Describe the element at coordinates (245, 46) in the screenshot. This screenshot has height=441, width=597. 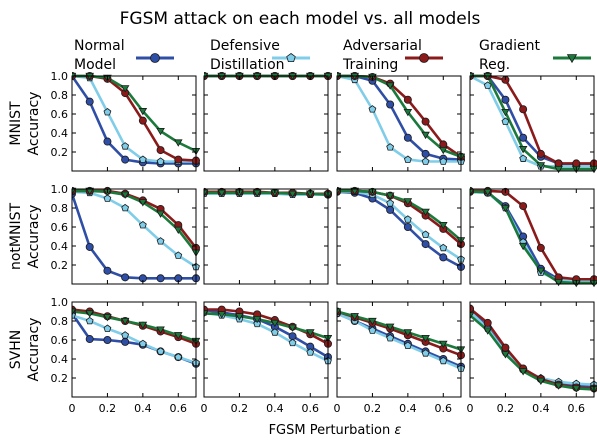
I see `legend-label-2-1: Defensive` at that location.